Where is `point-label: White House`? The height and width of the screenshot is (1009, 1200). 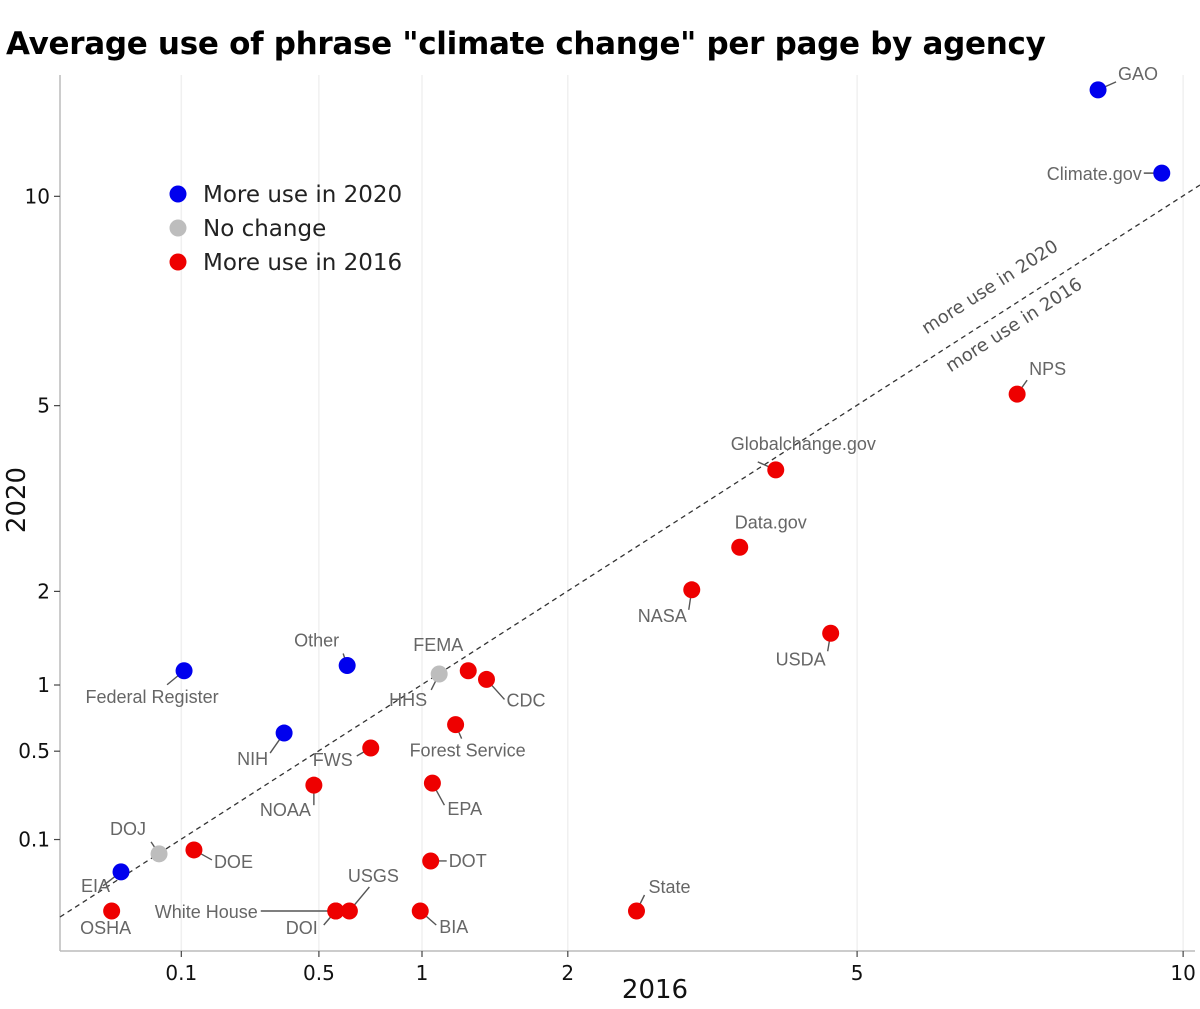
point-label: White House is located at coordinates (206, 912).